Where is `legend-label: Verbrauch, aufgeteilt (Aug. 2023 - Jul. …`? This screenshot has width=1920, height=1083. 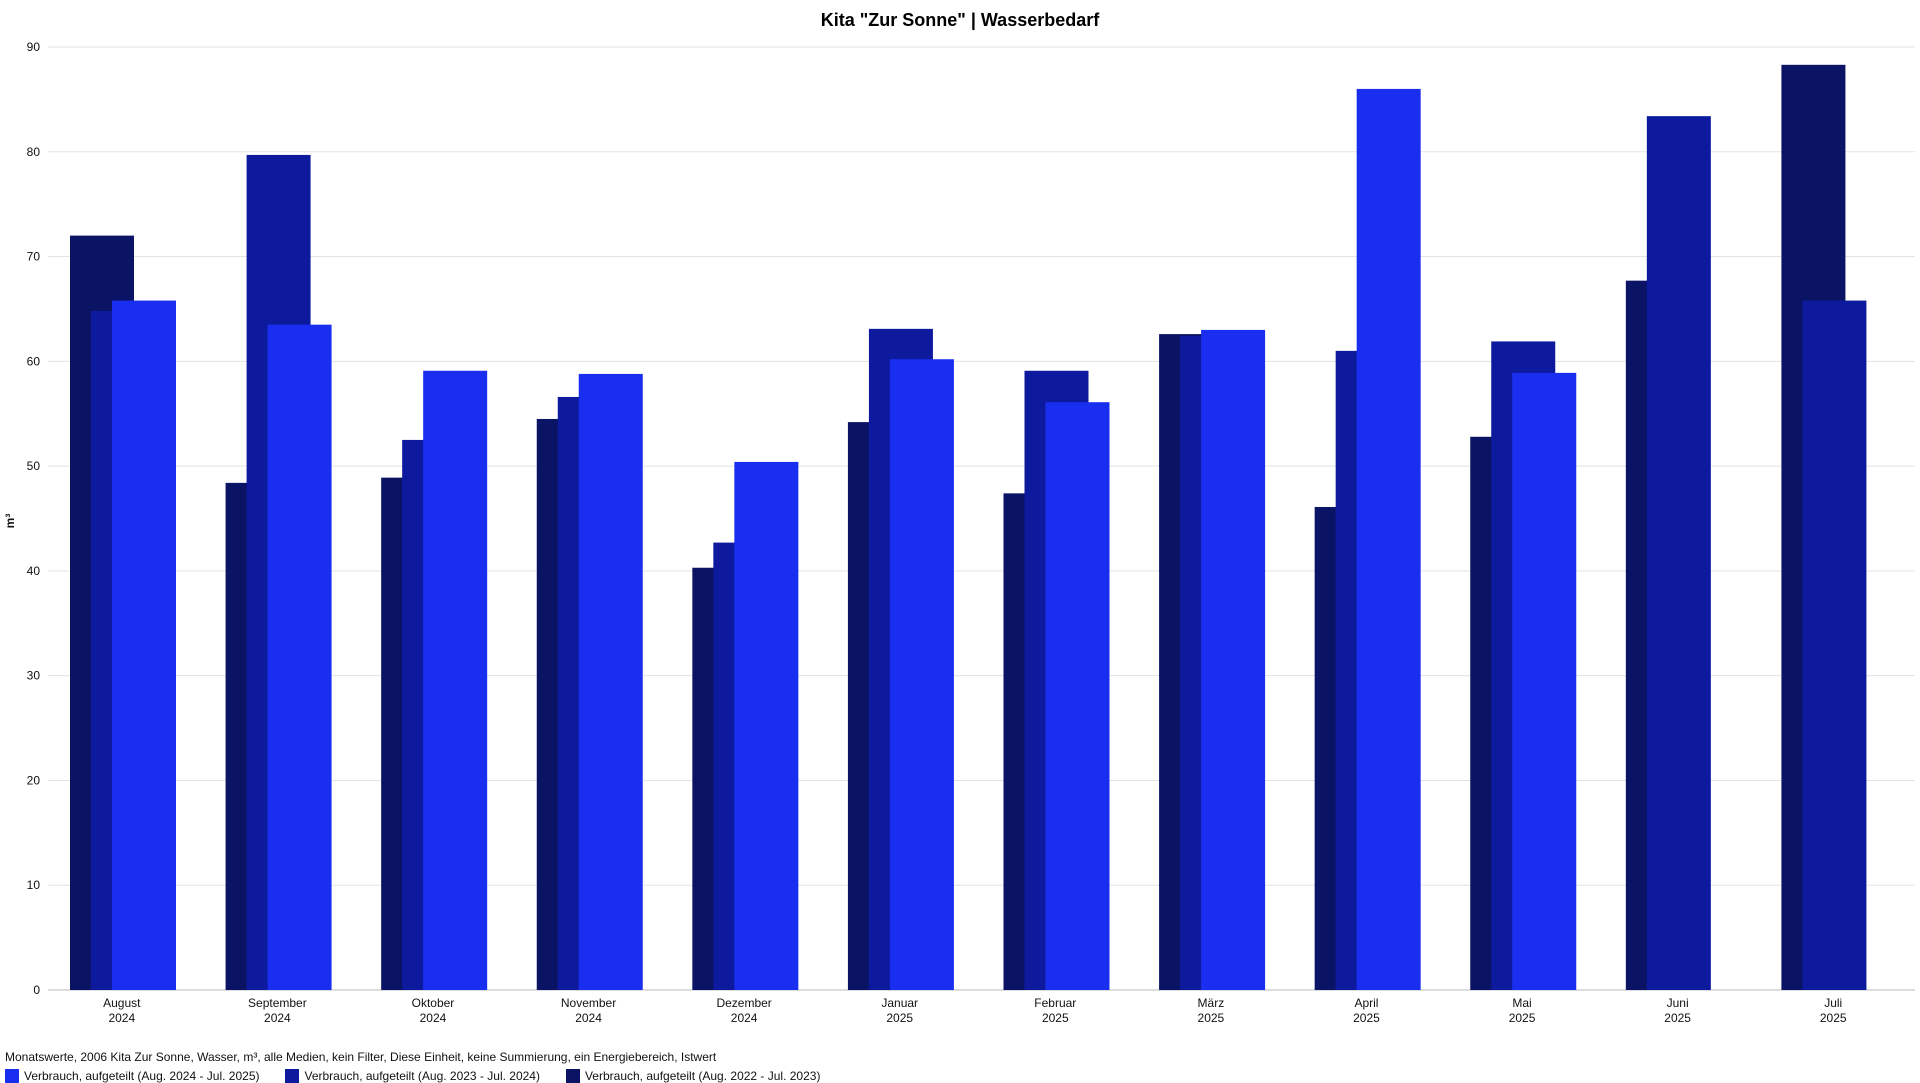
legend-label: Verbrauch, aufgeteilt (Aug. 2023 - Jul. … is located at coordinates (422, 1076).